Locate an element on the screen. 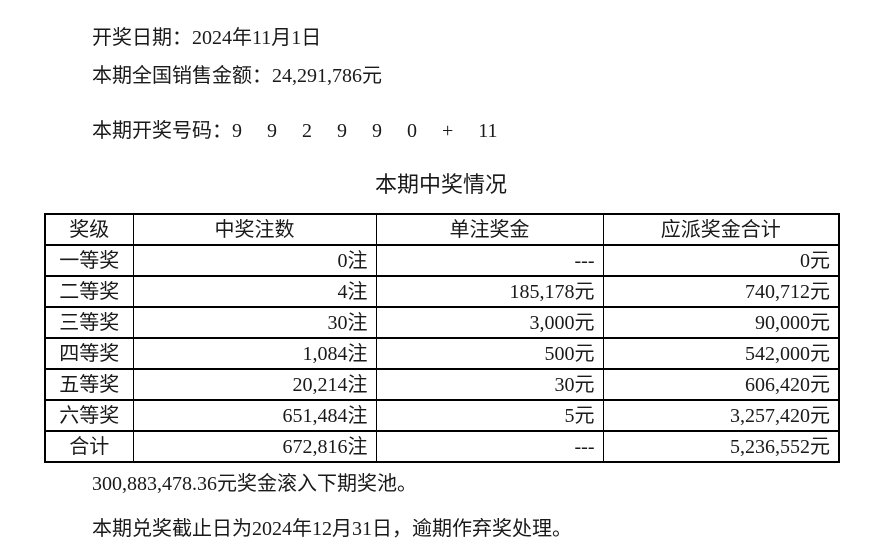 This screenshot has height=555, width=877. table-row-total: 合计 672,816注 --- 5,236,552元 is located at coordinates (442, 446).